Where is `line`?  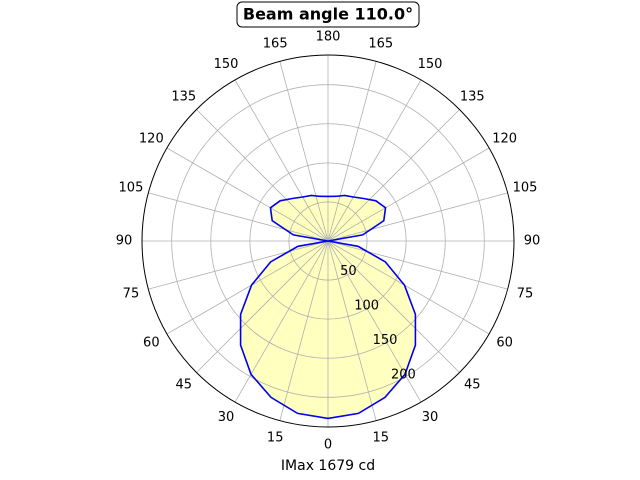 line is located at coordinates (328, 307).